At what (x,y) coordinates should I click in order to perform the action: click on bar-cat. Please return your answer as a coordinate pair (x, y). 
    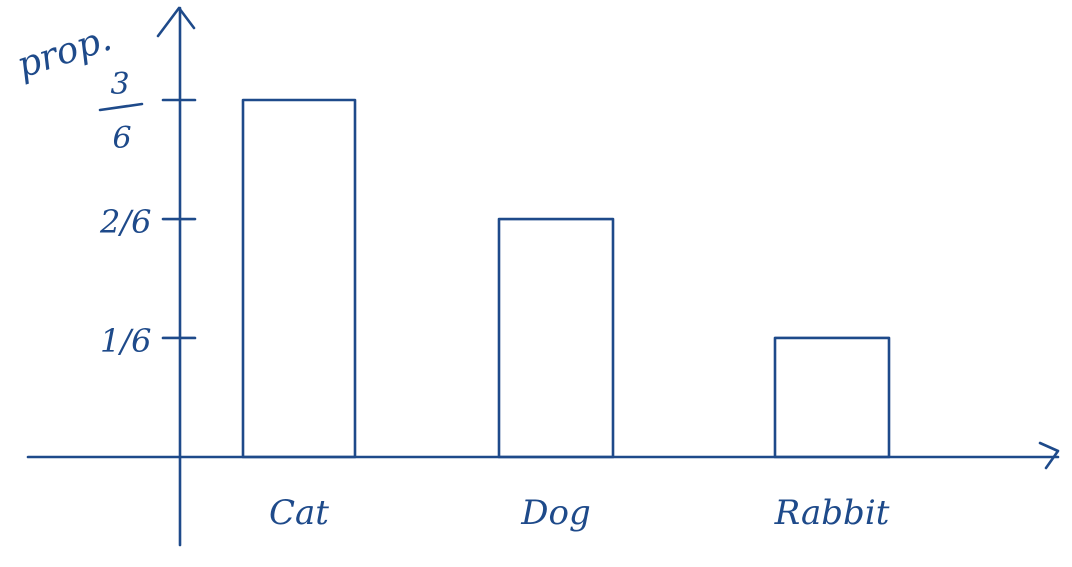
    Looking at the image, I should click on (299, 278).